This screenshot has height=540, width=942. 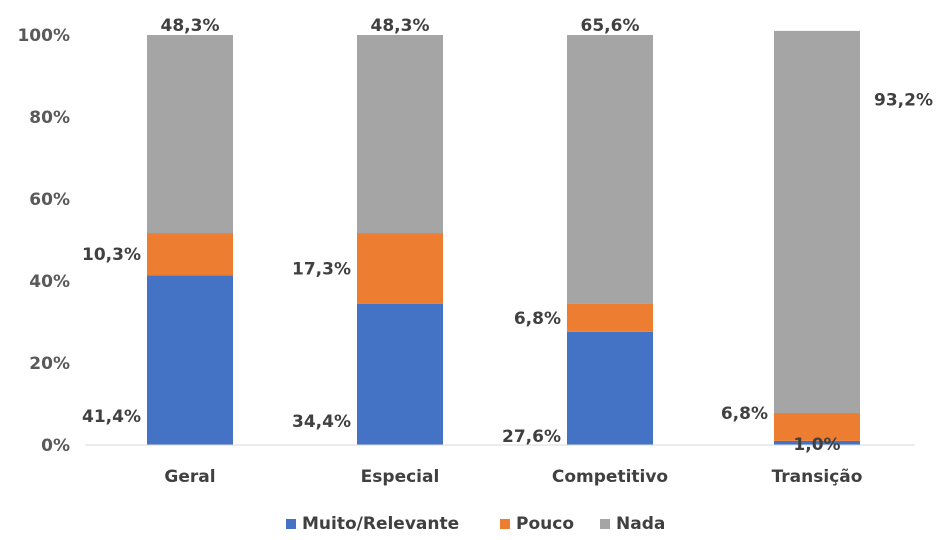 I want to click on y-tick-60: 60%, so click(x=49, y=200).